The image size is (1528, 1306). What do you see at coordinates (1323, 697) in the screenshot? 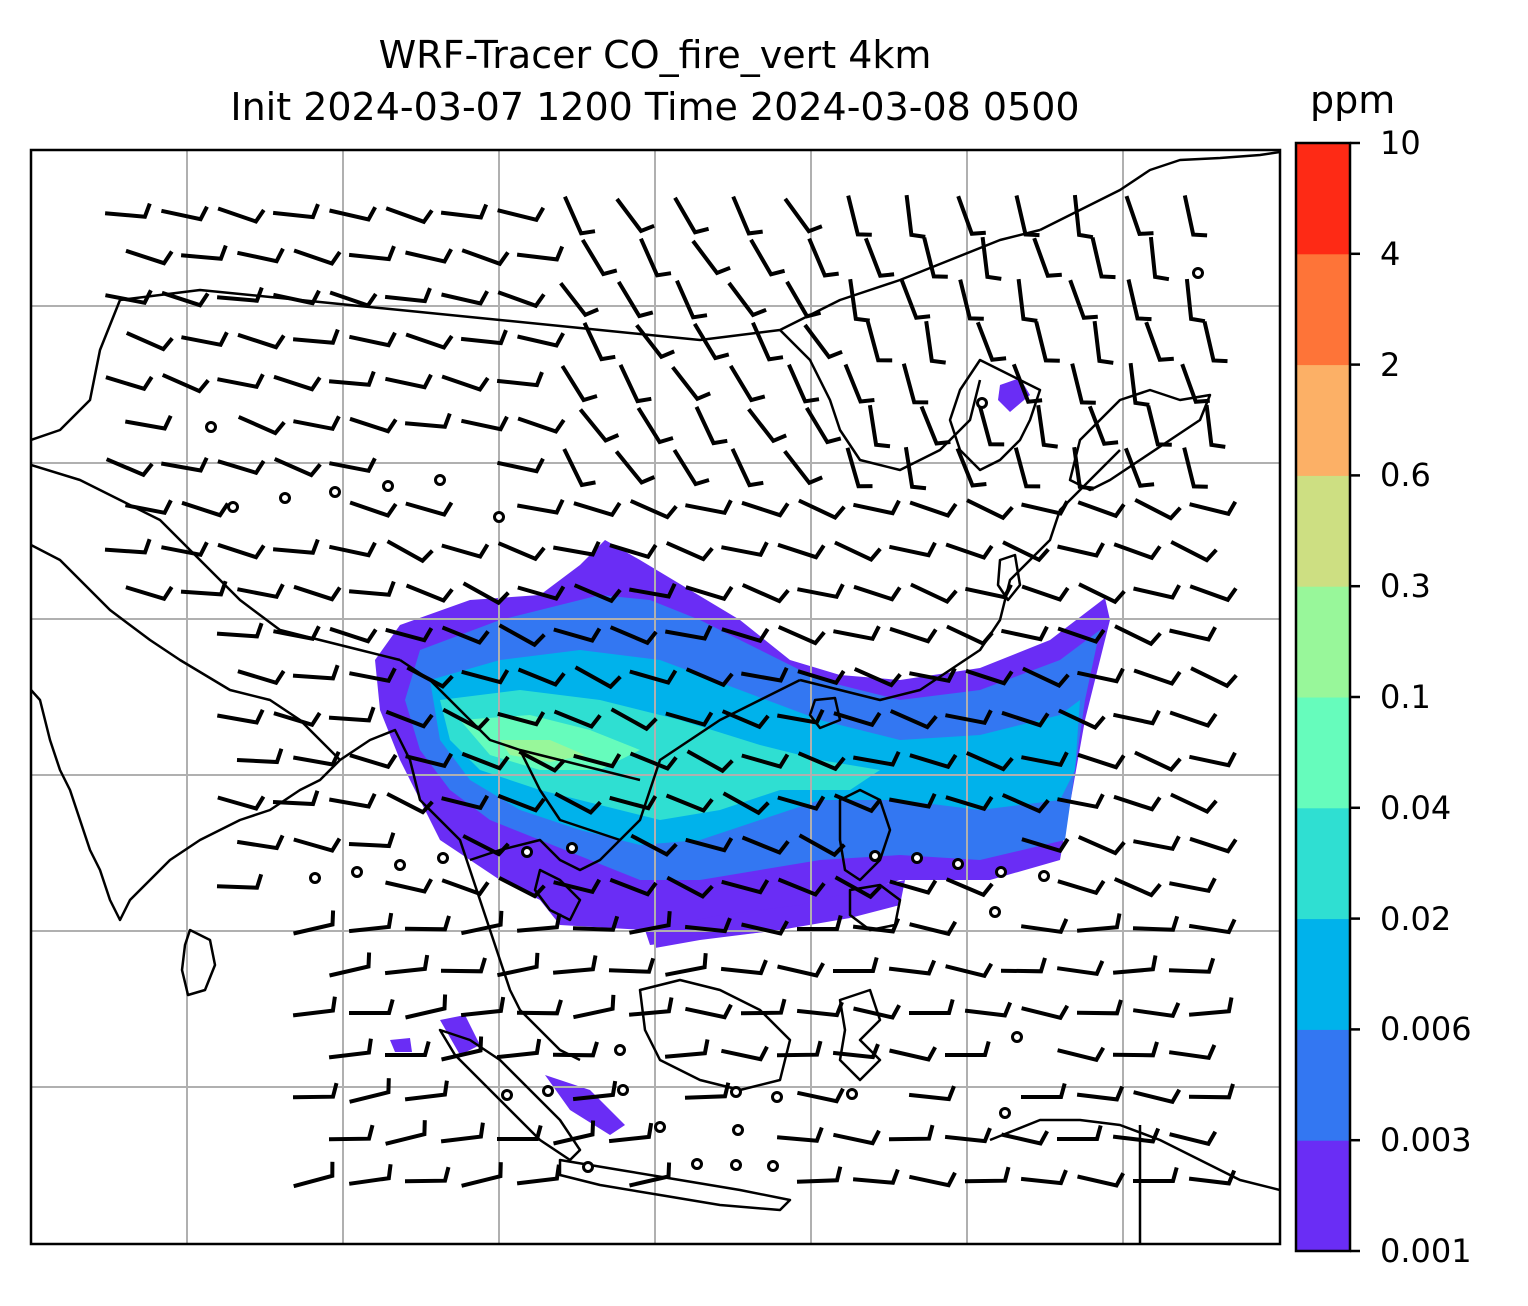
I see `colorbar` at bounding box center [1323, 697].